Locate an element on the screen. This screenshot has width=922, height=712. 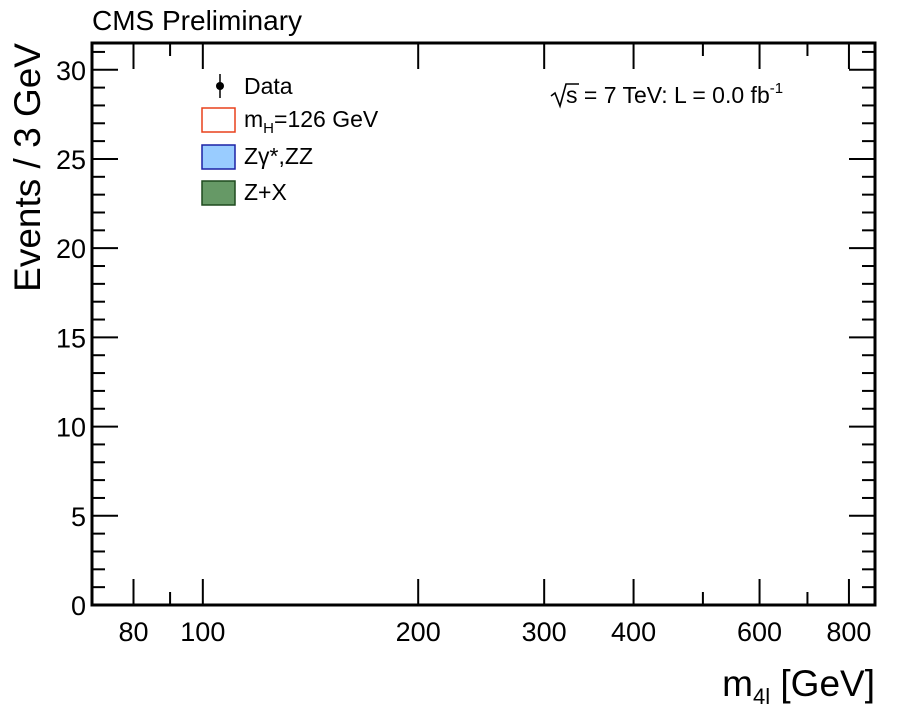
legend-label-data: Data is located at coordinates (268, 86).